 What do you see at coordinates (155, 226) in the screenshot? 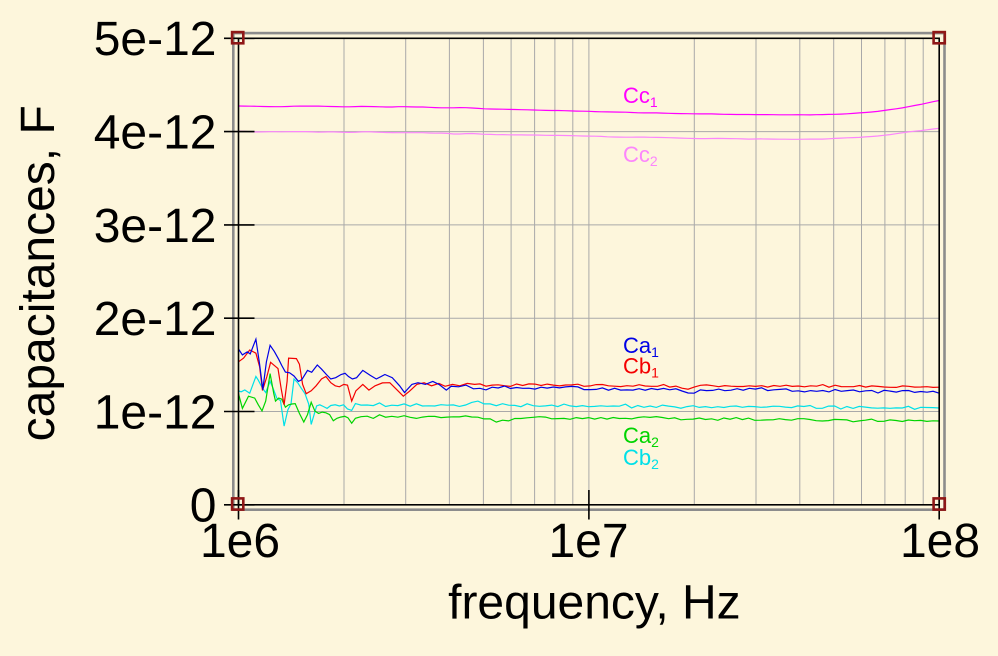
I see `svg-text: 3e-12` at bounding box center [155, 226].